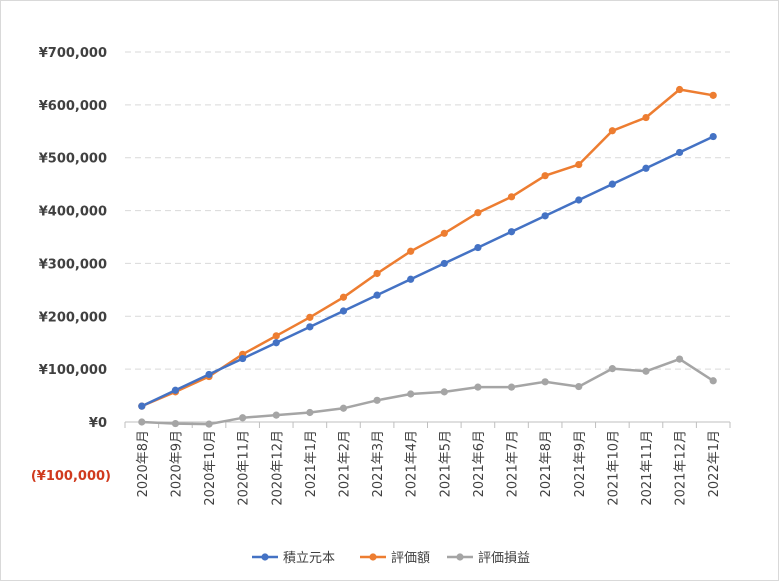 The height and width of the screenshot is (585, 779). What do you see at coordinates (613, 468) in the screenshot?
I see `x-tick-label: 2021年10月` at bounding box center [613, 468].